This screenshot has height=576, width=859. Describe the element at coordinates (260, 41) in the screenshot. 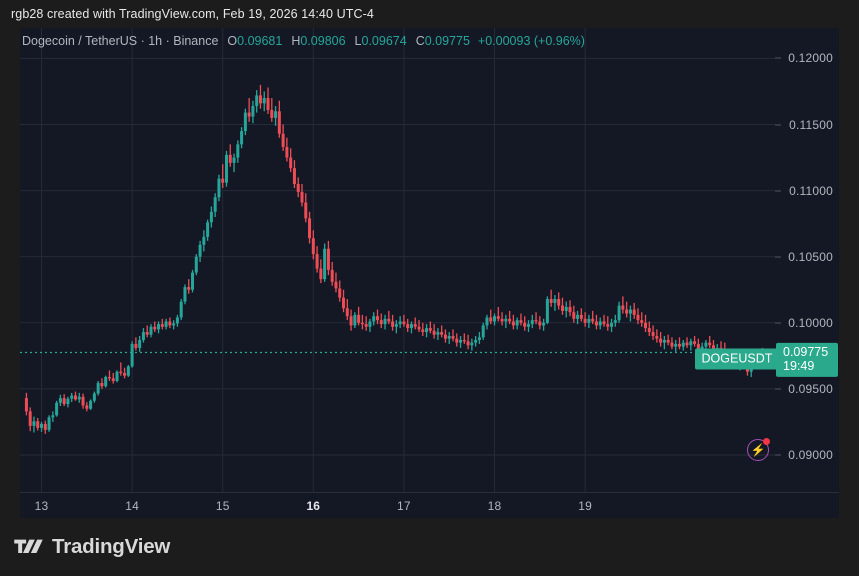

I see `legend-open-value: 0.09681` at that location.